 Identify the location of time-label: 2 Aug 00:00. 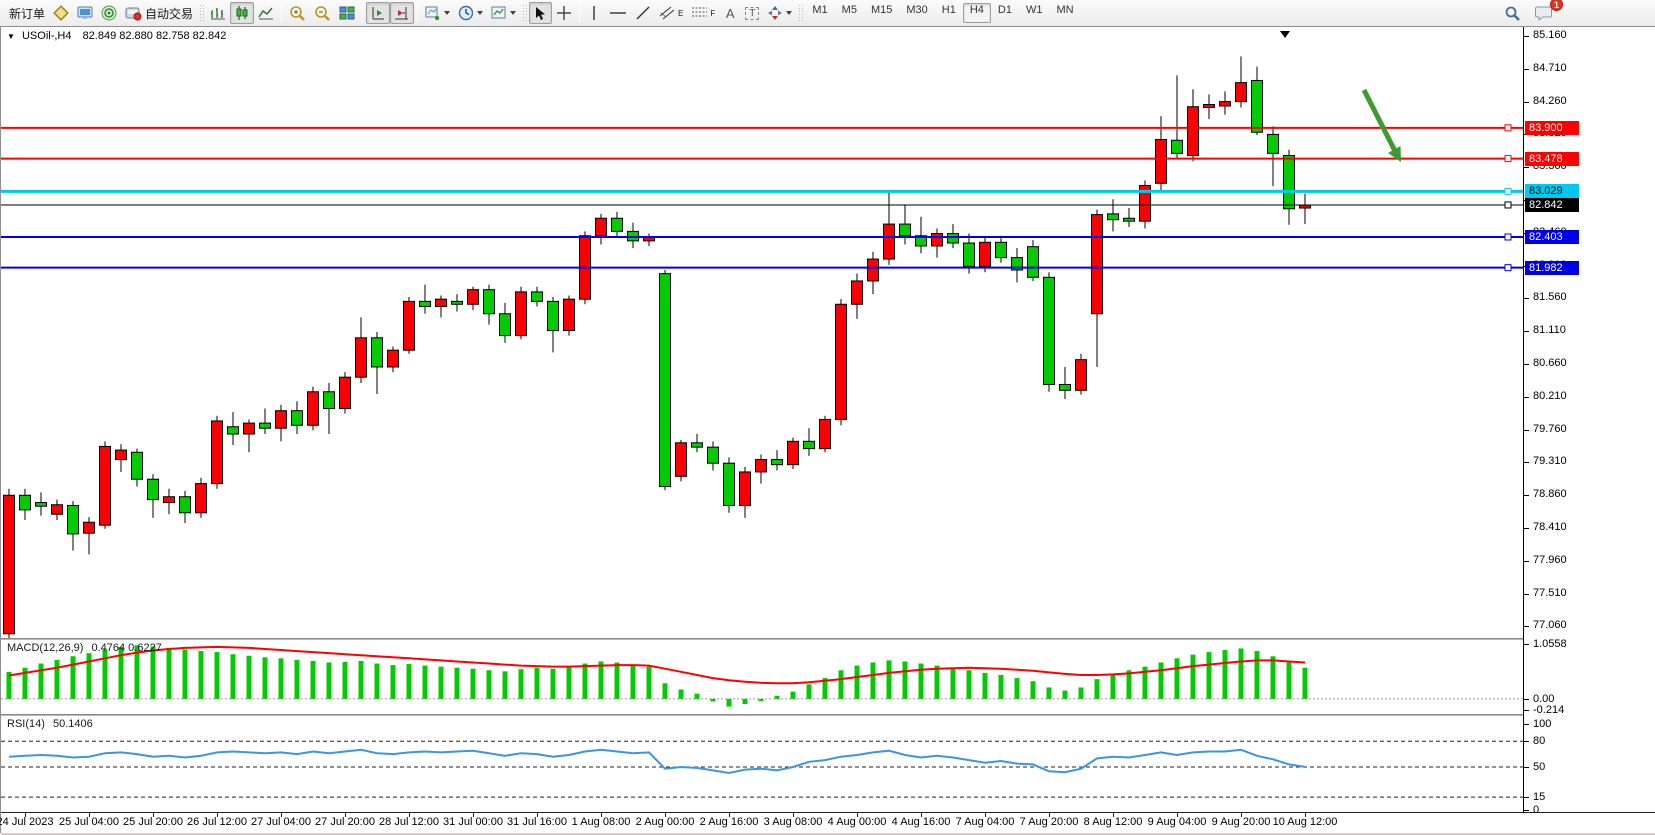
(665, 822).